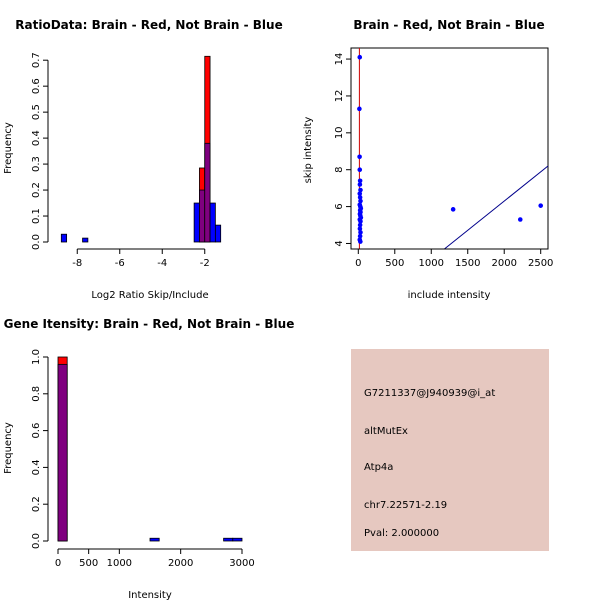  Describe the element at coordinates (88, 563) in the screenshot. I see `gene-intensity-x-tick-label: 500` at that location.